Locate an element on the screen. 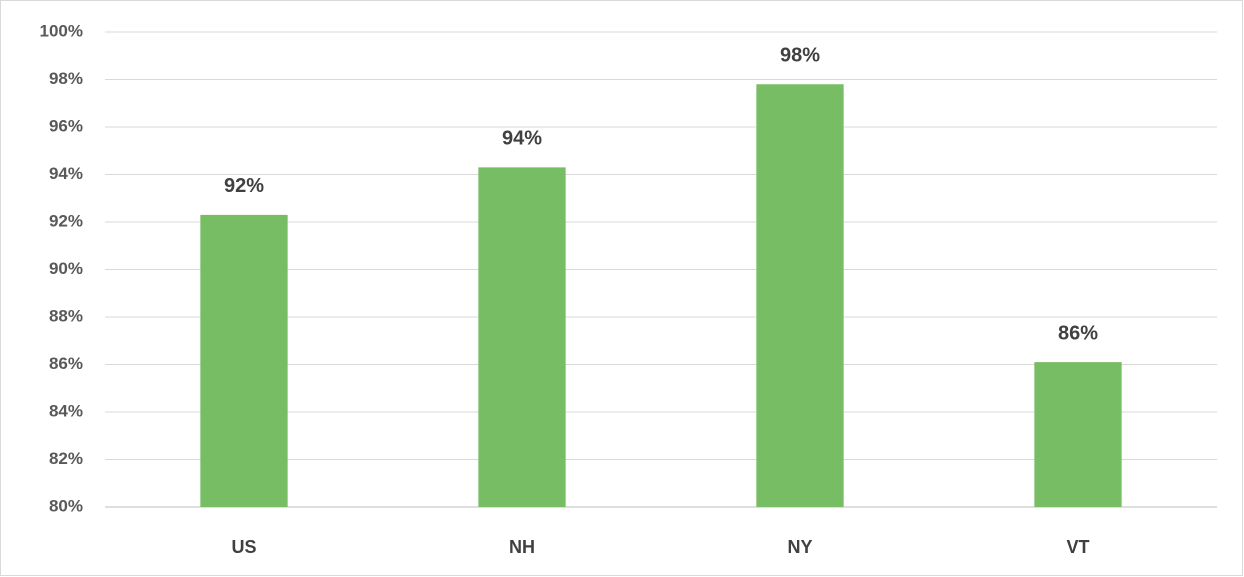  x-tick-label: NH is located at coordinates (522, 547).